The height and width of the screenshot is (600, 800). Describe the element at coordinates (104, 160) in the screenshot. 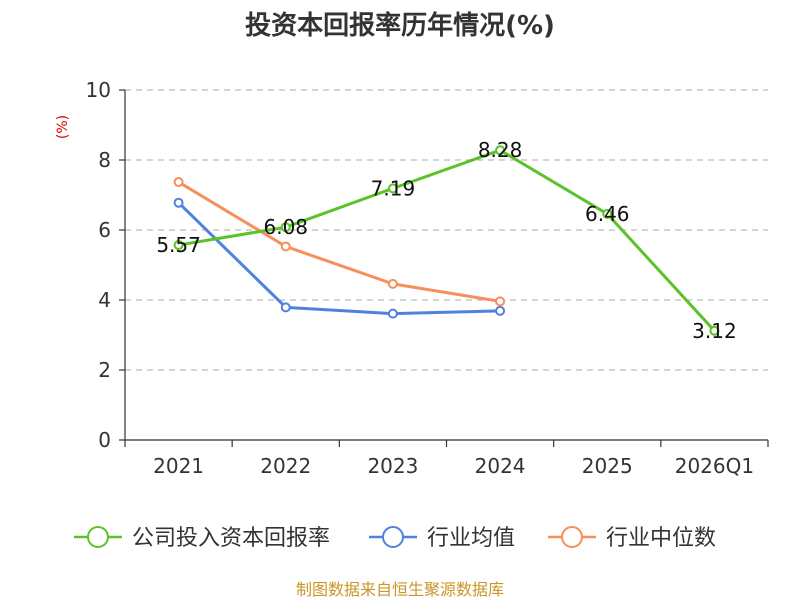

I see `y-tick-label: 8` at that location.